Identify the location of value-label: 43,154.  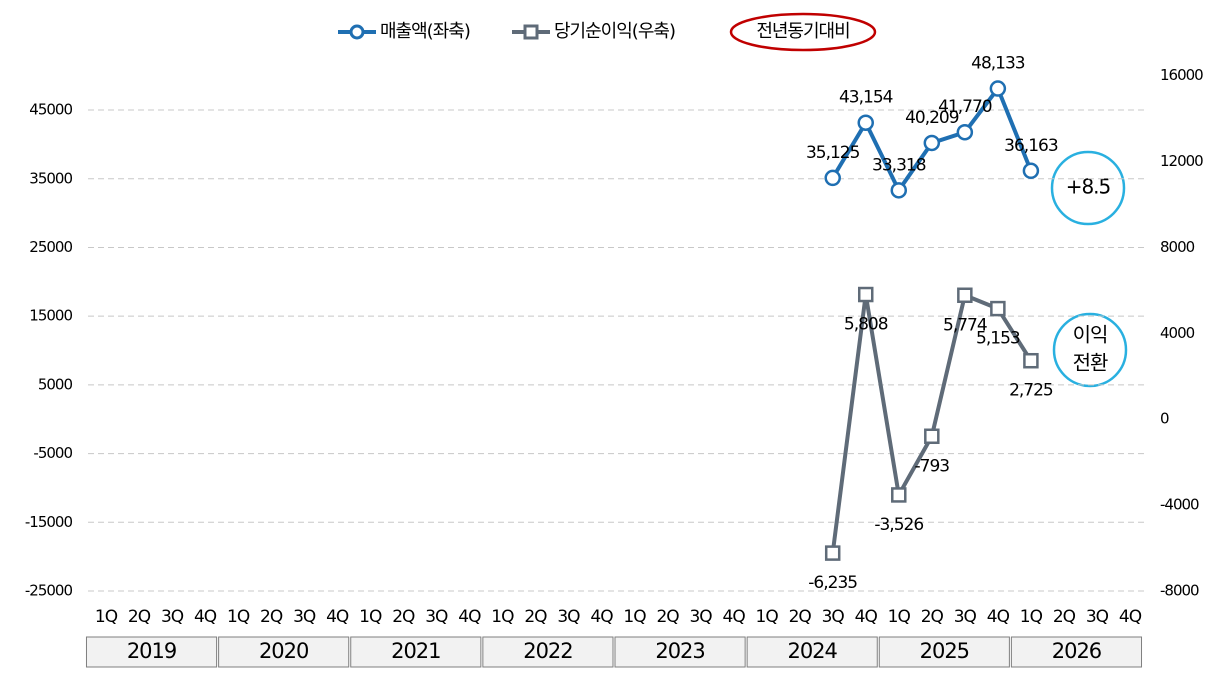
(866, 98).